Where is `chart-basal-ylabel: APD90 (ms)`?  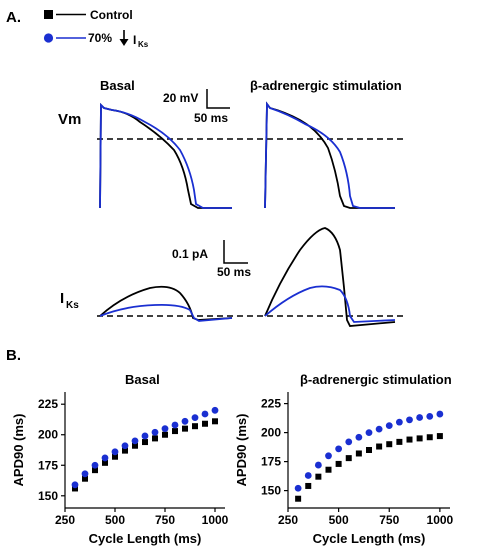 chart-basal-ylabel: APD90 (ms) is located at coordinates (18, 450).